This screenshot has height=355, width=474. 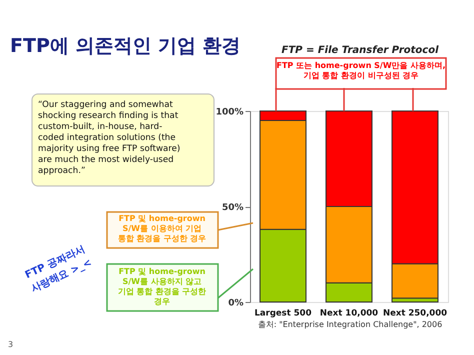 What do you see at coordinates (283, 313) in the screenshot?
I see `x-tick-label: Largest 500` at bounding box center [283, 313].